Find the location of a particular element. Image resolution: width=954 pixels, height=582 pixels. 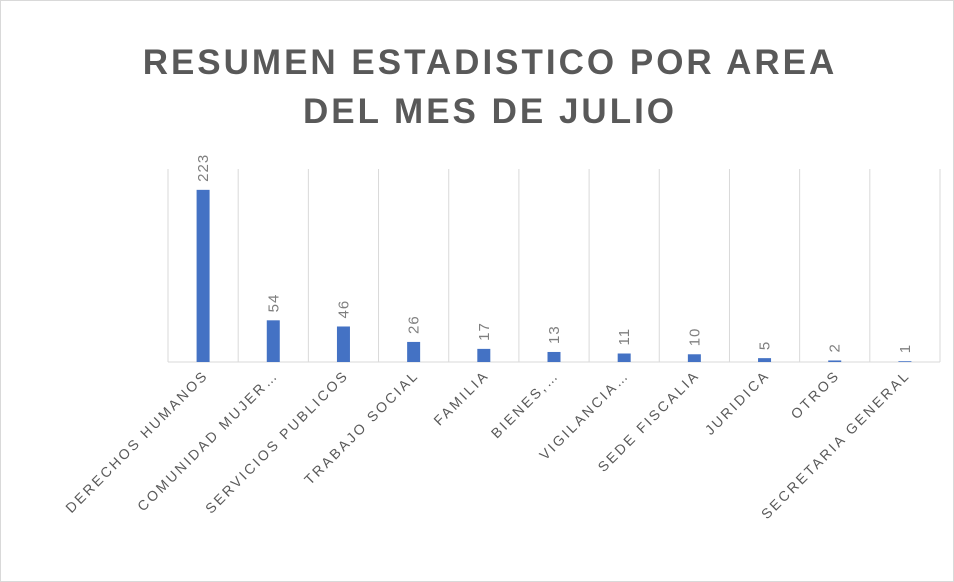

chart-title: RESUMEN ESTADISTICO POR AREA is located at coordinates (490, 62).